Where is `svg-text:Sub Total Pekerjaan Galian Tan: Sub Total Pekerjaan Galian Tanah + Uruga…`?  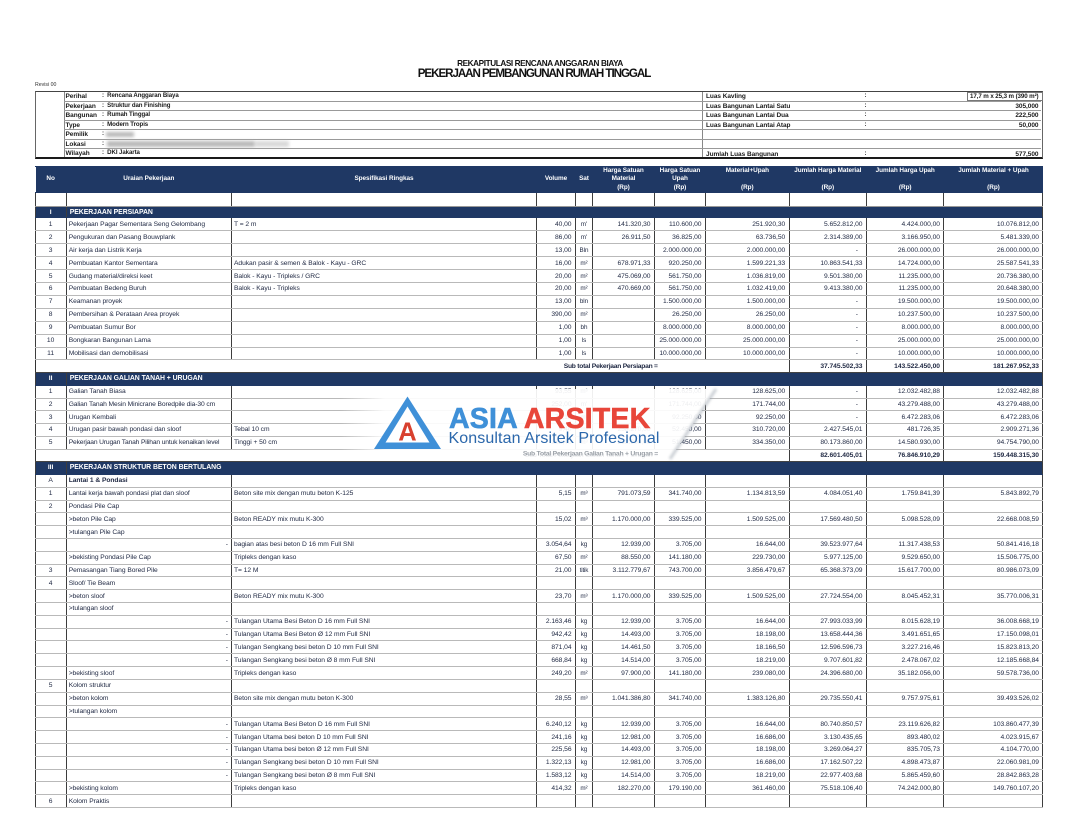
svg-text:Sub Total Pekerjaan Galian Tan: Sub Total Pekerjaan Galian Tanah + Uruga… is located at coordinates (590, 454).